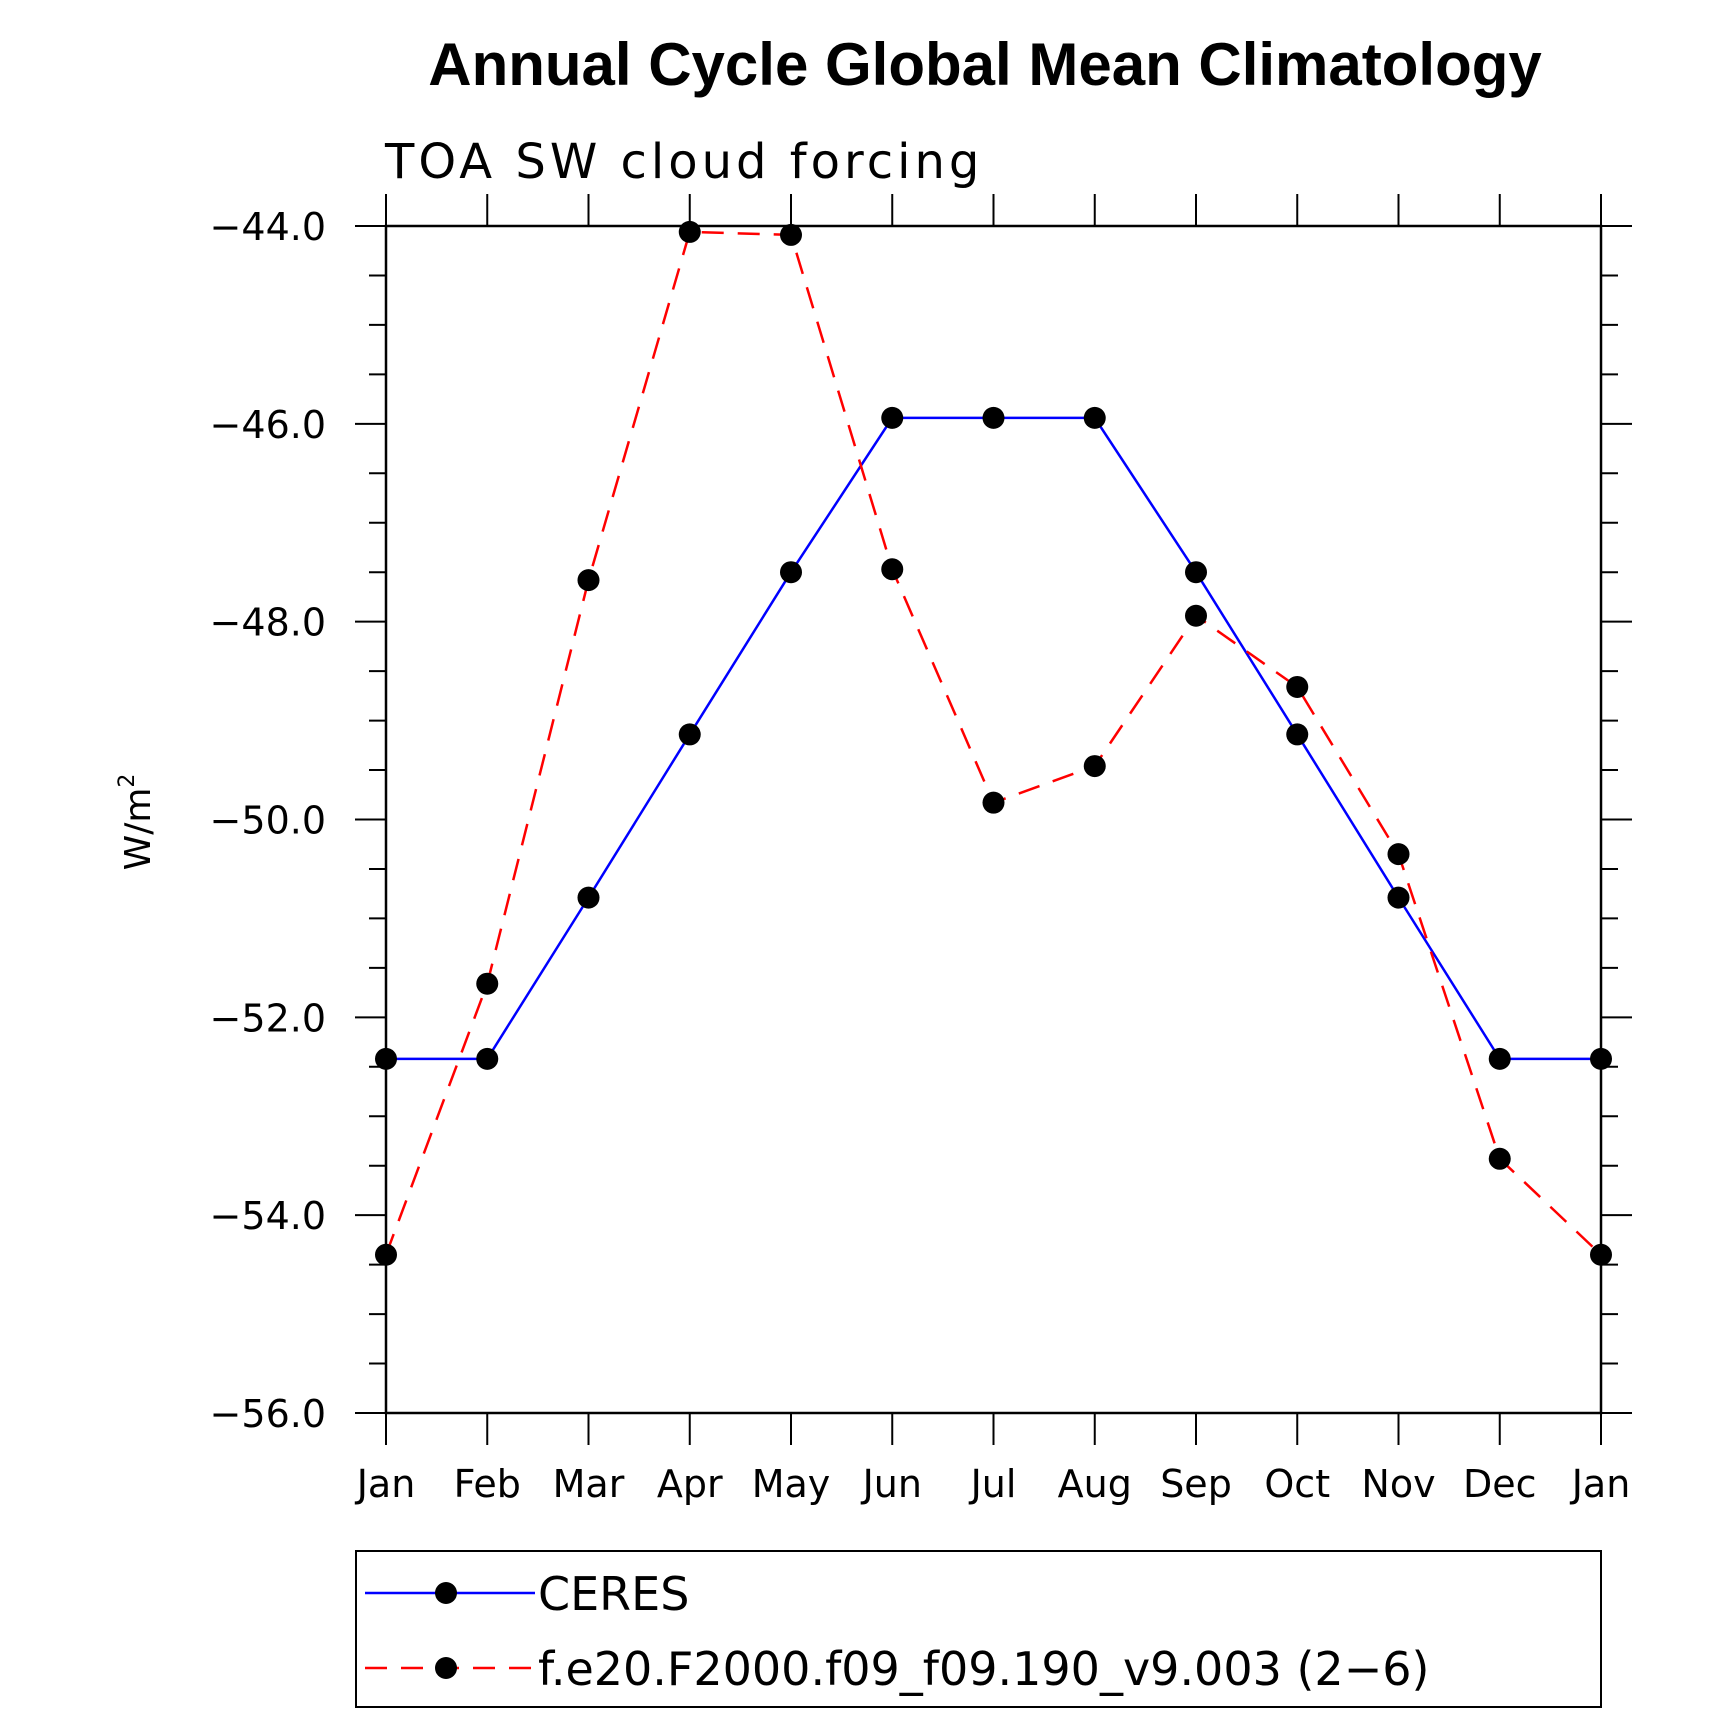  I want to click on x-tick-label: Feb, so click(487, 1484).